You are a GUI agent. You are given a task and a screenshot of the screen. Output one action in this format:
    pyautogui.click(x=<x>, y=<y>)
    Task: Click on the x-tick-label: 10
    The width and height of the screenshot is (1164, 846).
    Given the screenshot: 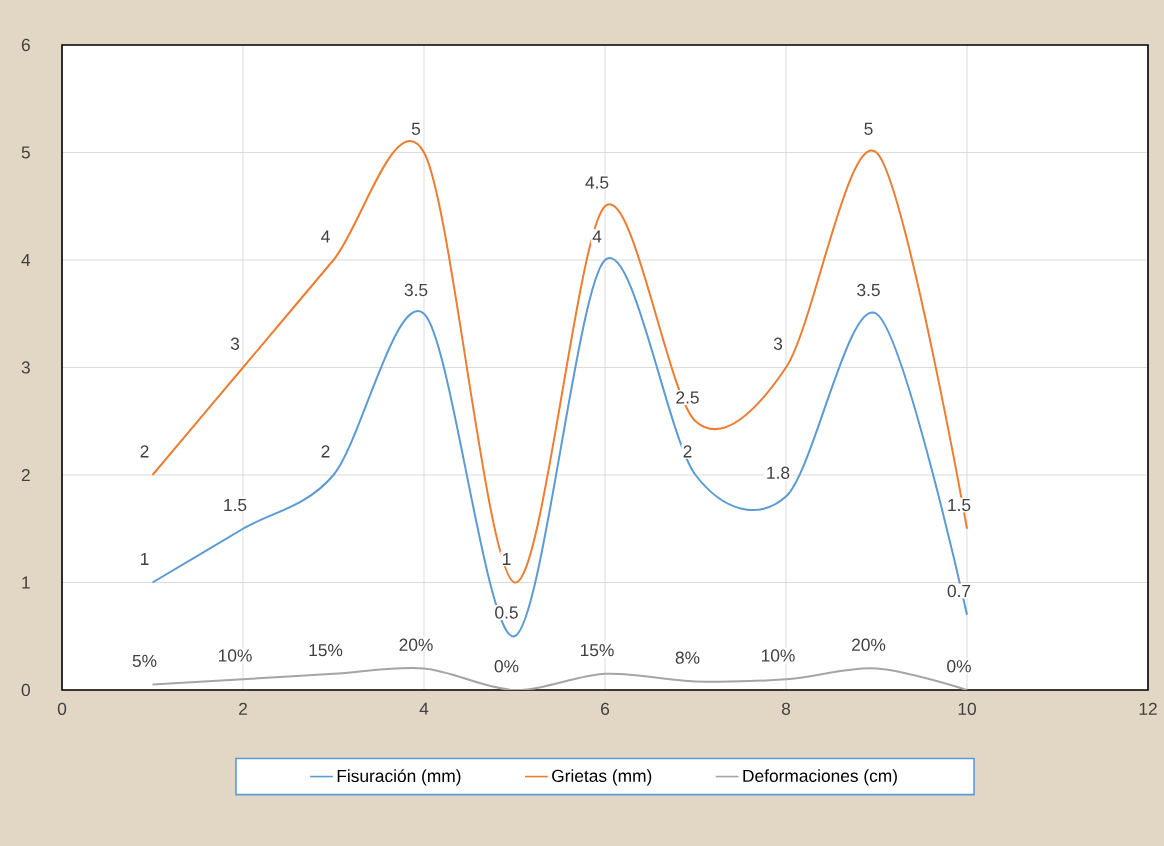 What is the action you would take?
    pyautogui.click(x=967, y=708)
    